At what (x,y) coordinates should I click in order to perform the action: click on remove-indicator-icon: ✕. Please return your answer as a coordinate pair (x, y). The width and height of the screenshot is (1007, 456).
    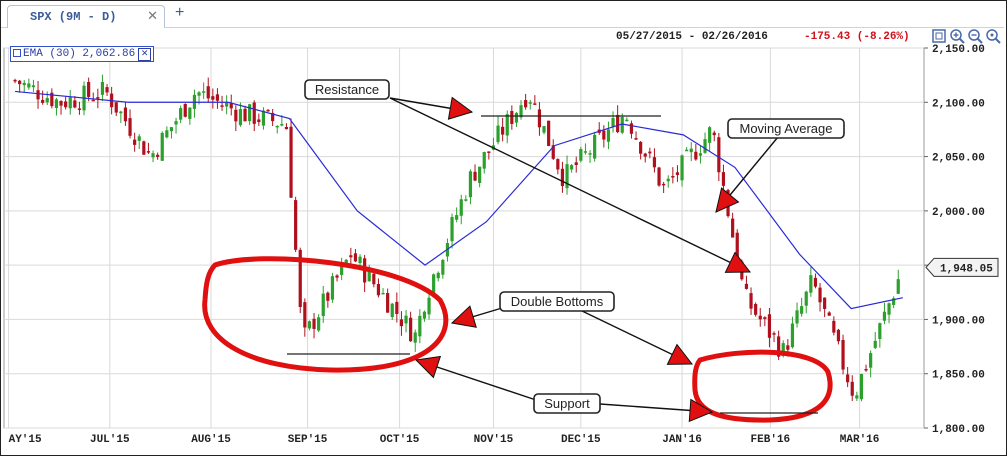
    Looking at the image, I should click on (145, 54).